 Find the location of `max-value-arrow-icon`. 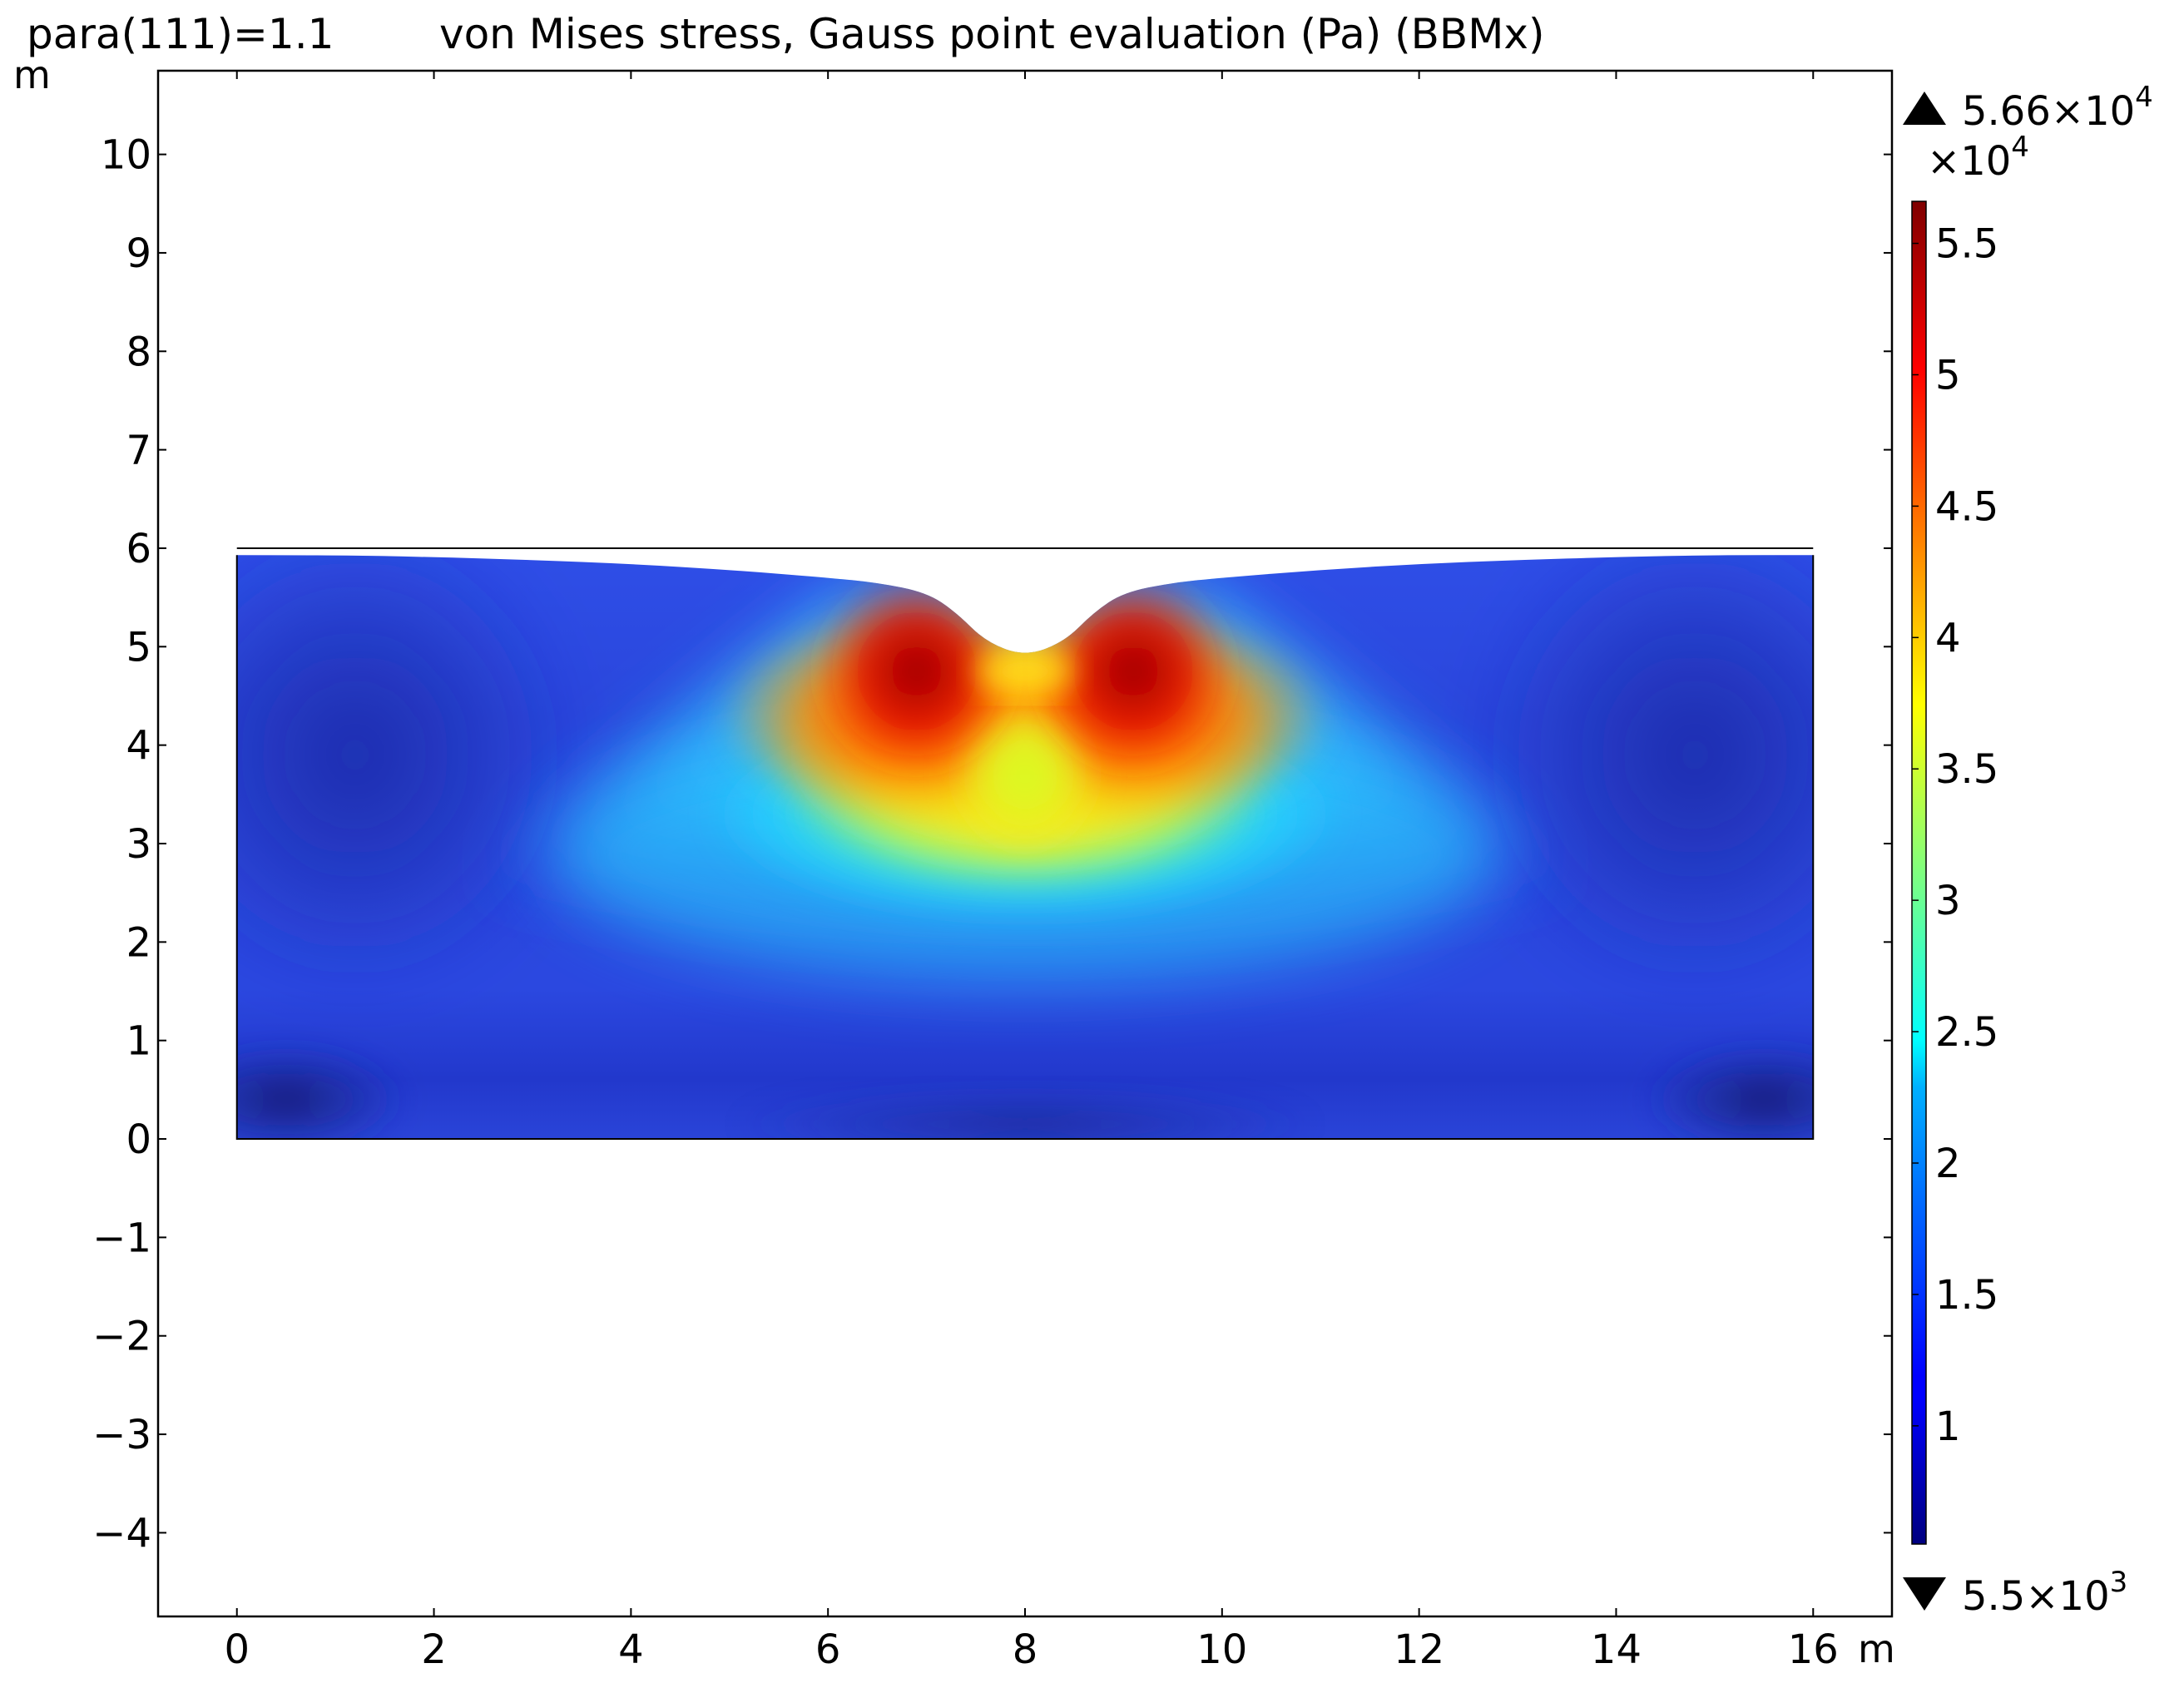

max-value-arrow-icon is located at coordinates (1924, 108).